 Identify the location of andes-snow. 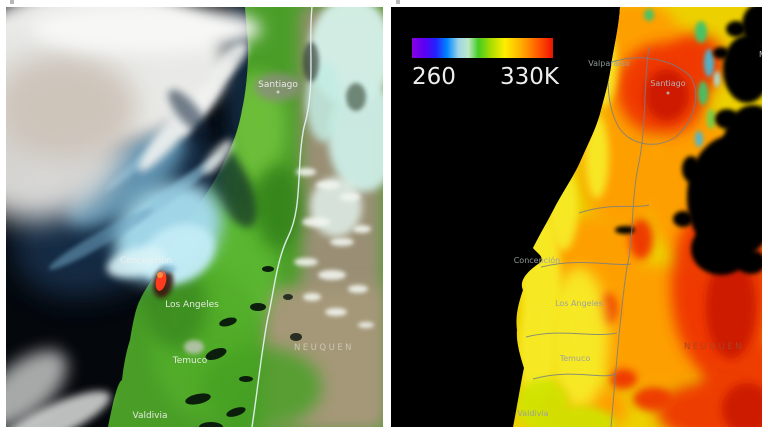
(333, 174).